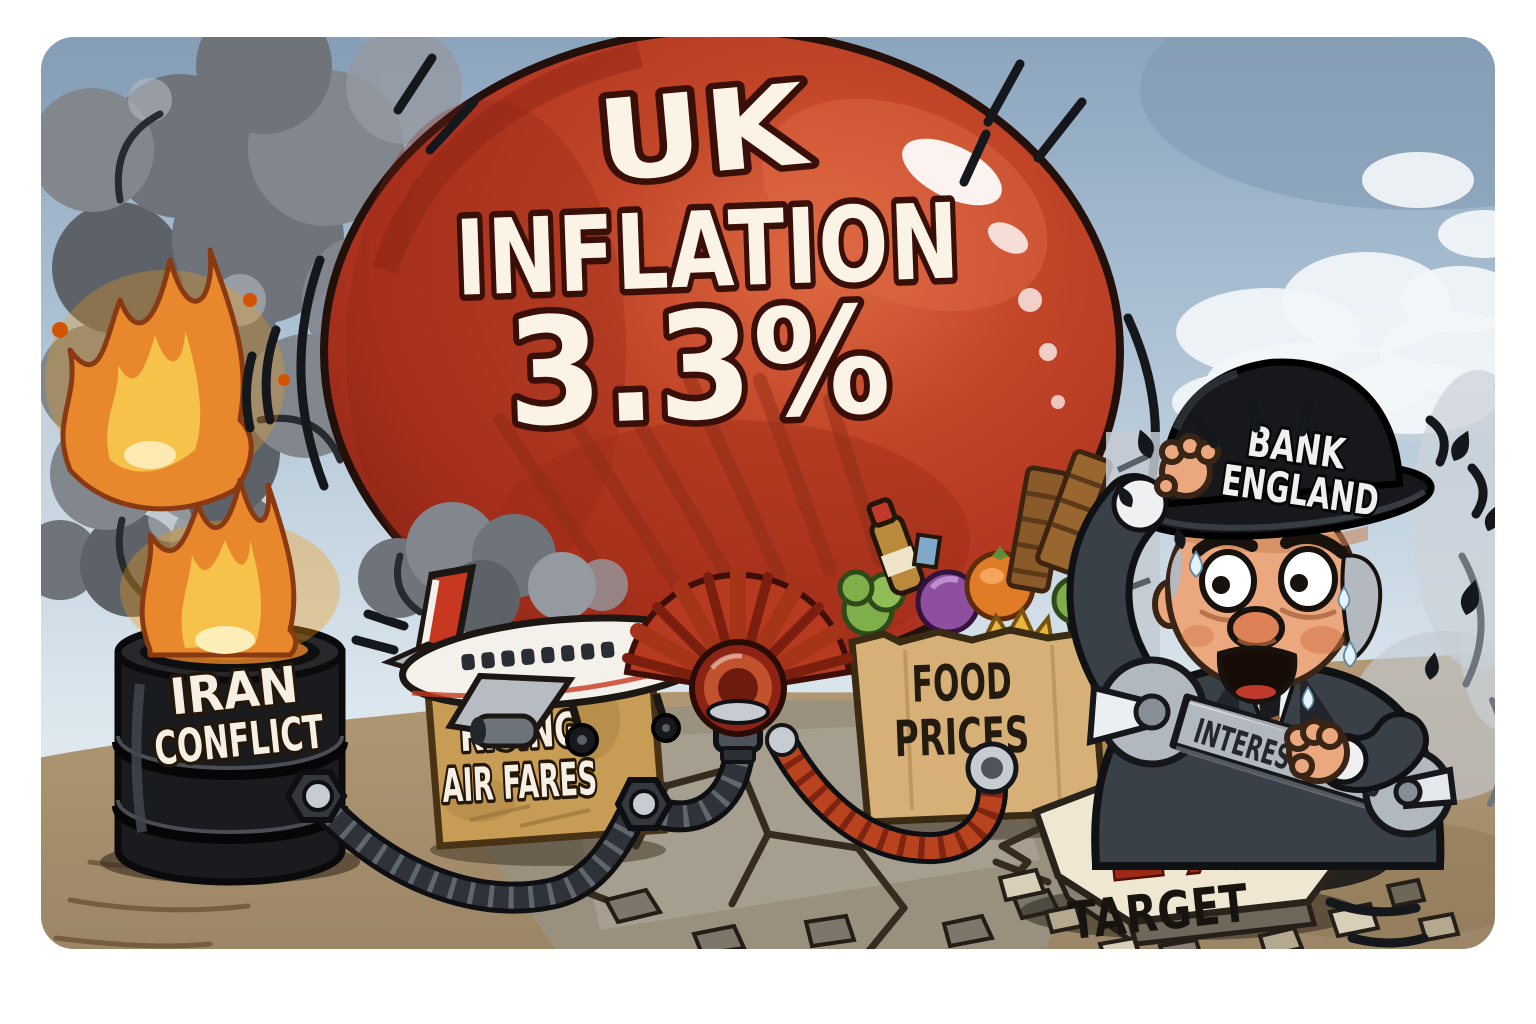 Image resolution: width=1536 pixels, height=1024 pixels. What do you see at coordinates (703, 134) in the screenshot?
I see `balloon-title-line1: UK` at bounding box center [703, 134].